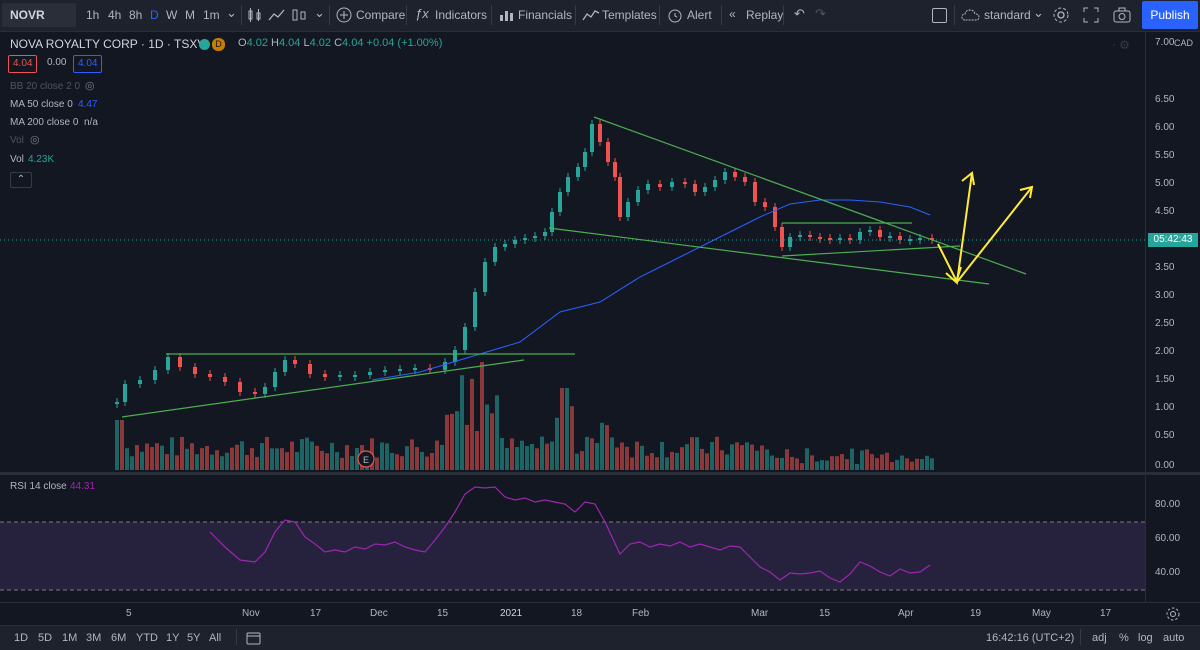 Image resolution: width=1200 pixels, height=650 pixels. I want to click on line-chart-icon, so click(277, 15).